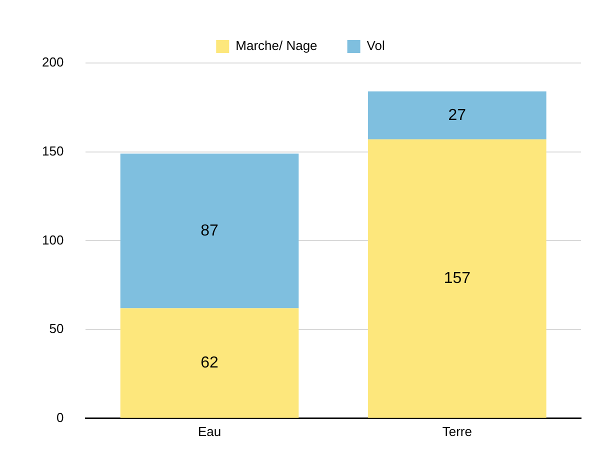 The height and width of the screenshot is (454, 599). I want to click on y-tick-label: 150, so click(53, 150).